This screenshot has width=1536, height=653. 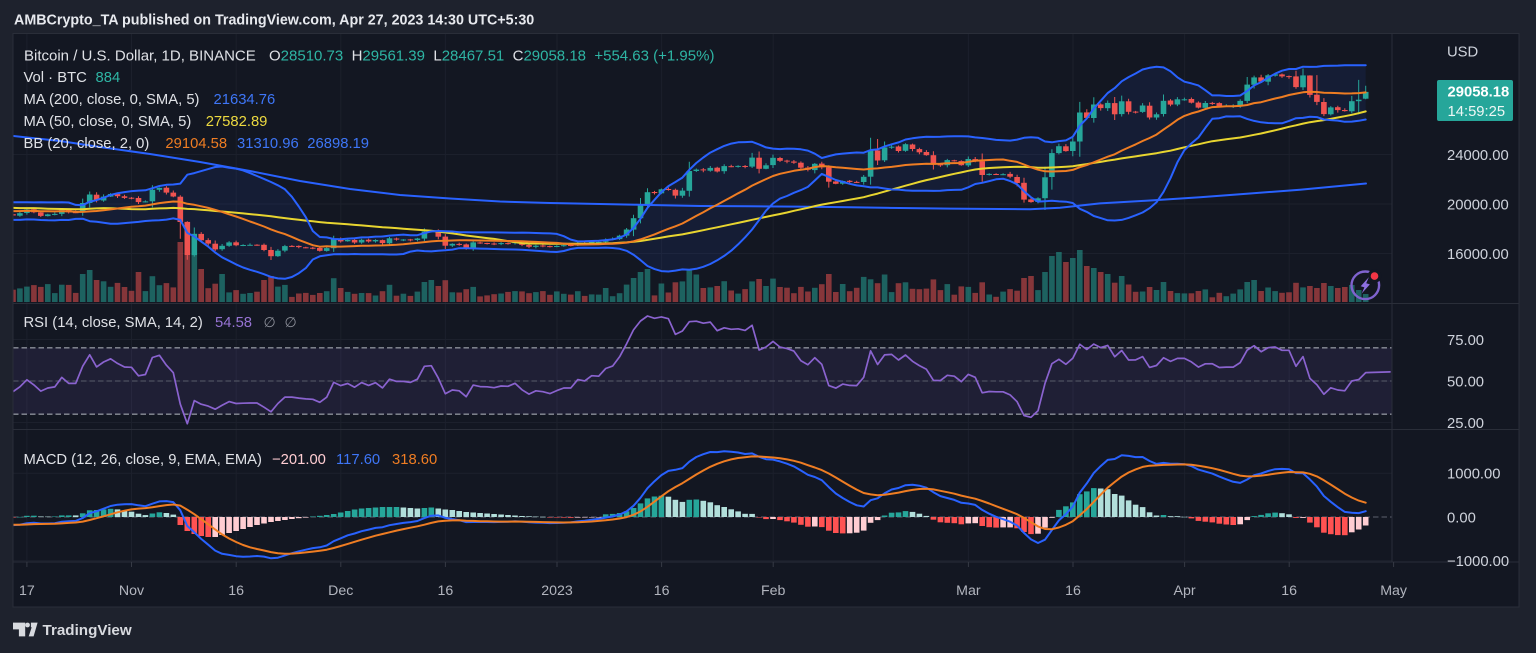 I want to click on svg-text: 54.58, so click(x=233, y=323).